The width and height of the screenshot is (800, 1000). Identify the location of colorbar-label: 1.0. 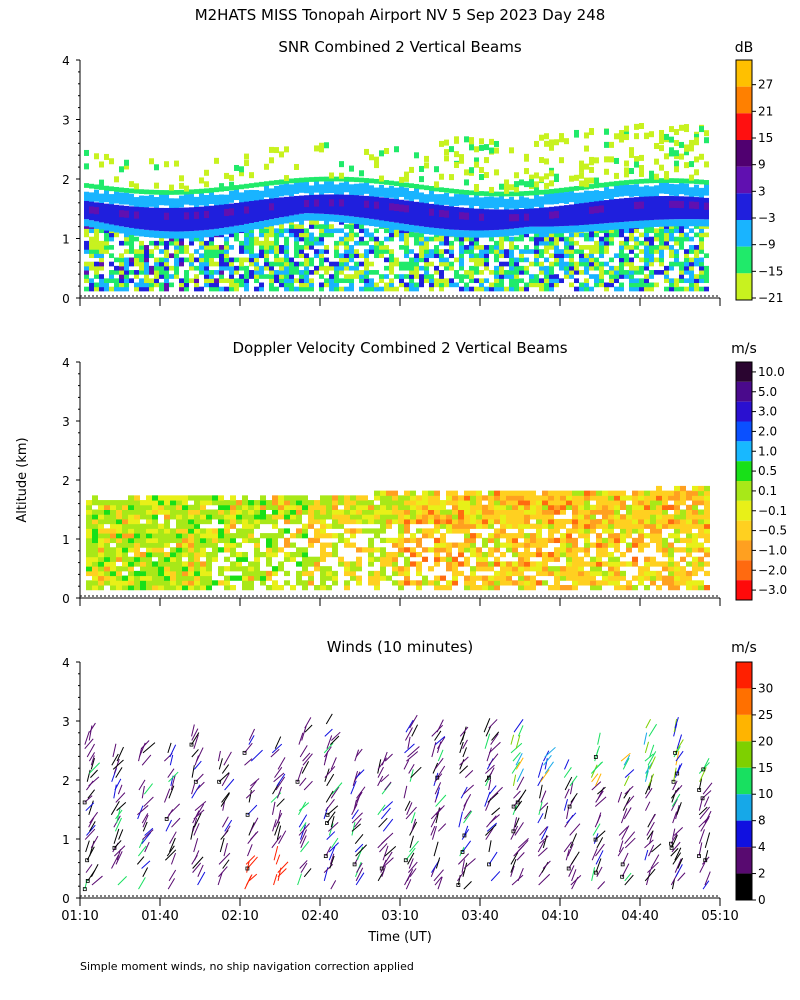
(767, 451).